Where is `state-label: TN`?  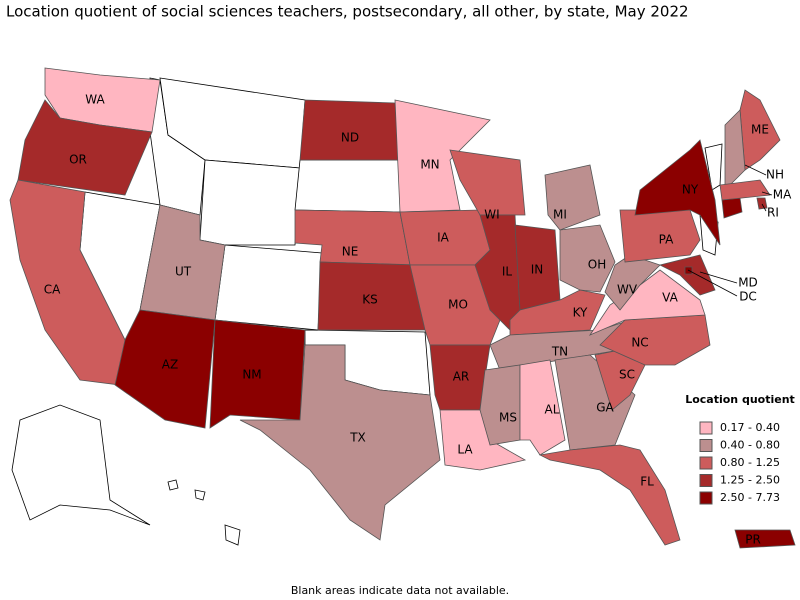
state-label: TN is located at coordinates (559, 352).